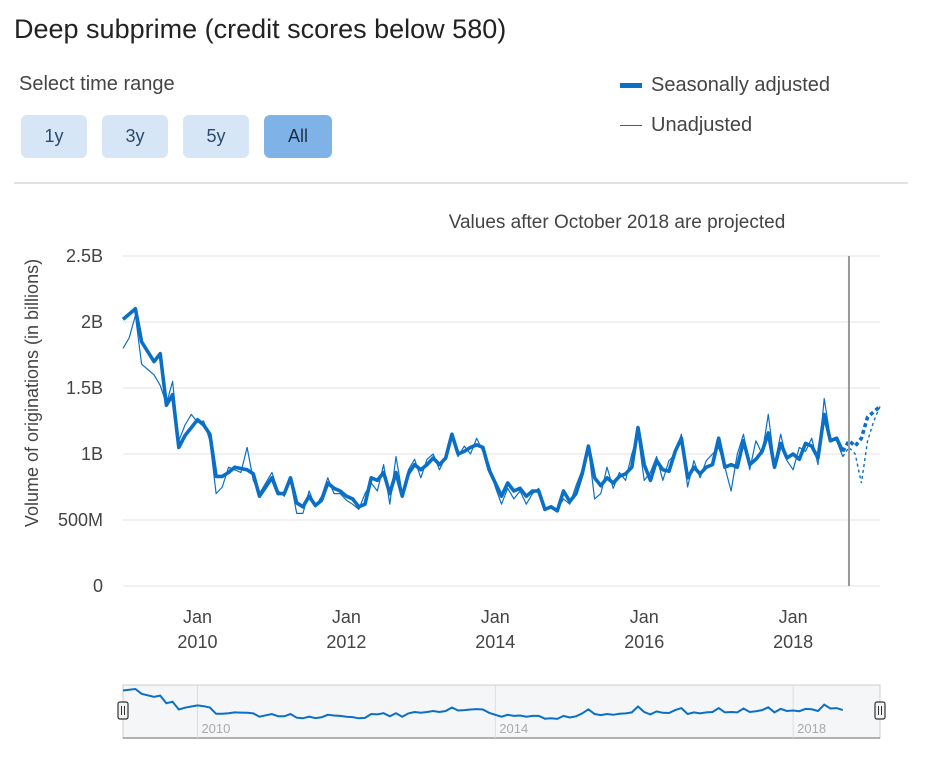 The width and height of the screenshot is (936, 764). What do you see at coordinates (80, 421) in the screenshot?
I see `y-axis-ticks: 0 500M 1B 1.5B 2B 2.5B` at bounding box center [80, 421].